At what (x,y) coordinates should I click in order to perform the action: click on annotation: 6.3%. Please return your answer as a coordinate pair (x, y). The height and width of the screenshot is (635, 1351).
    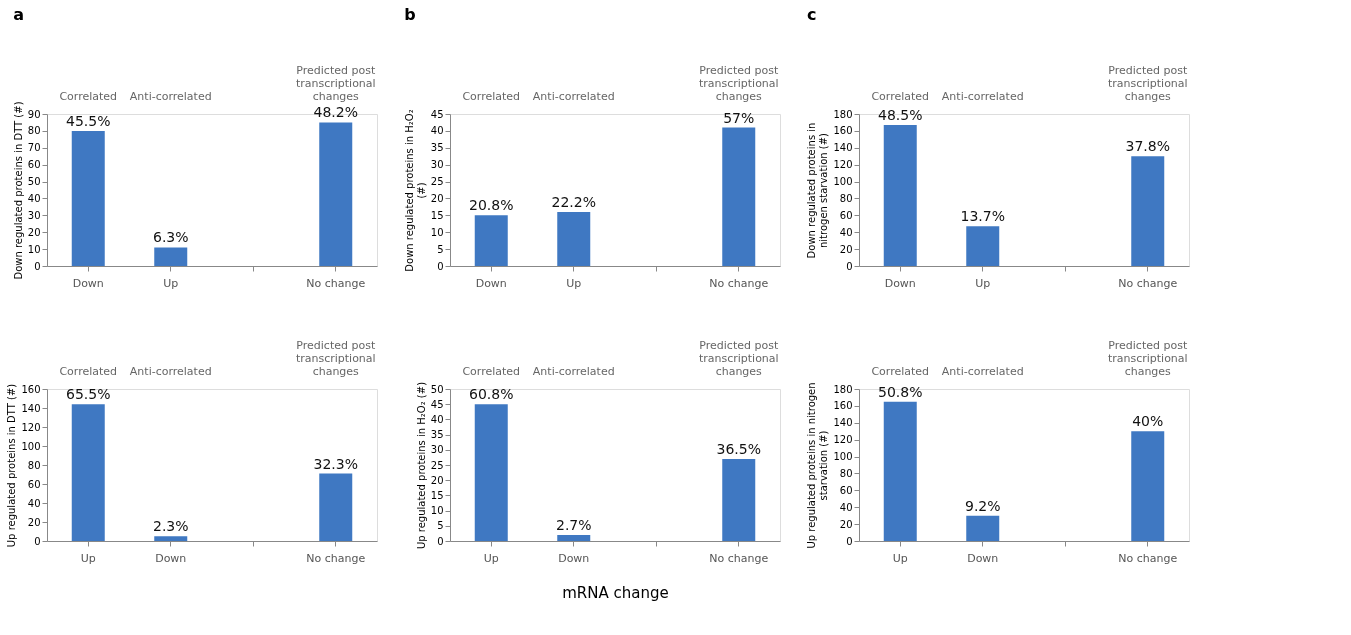
    Looking at the image, I should click on (170, 237).